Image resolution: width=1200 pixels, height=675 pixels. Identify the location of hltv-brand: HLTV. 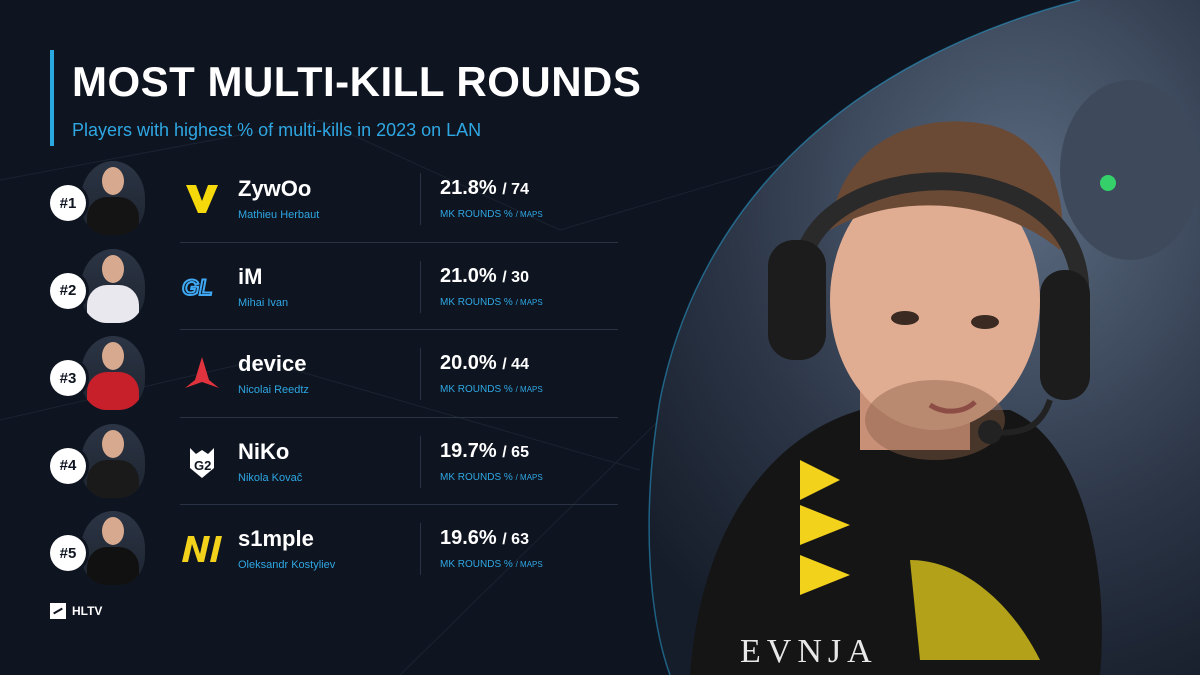
(76, 611).